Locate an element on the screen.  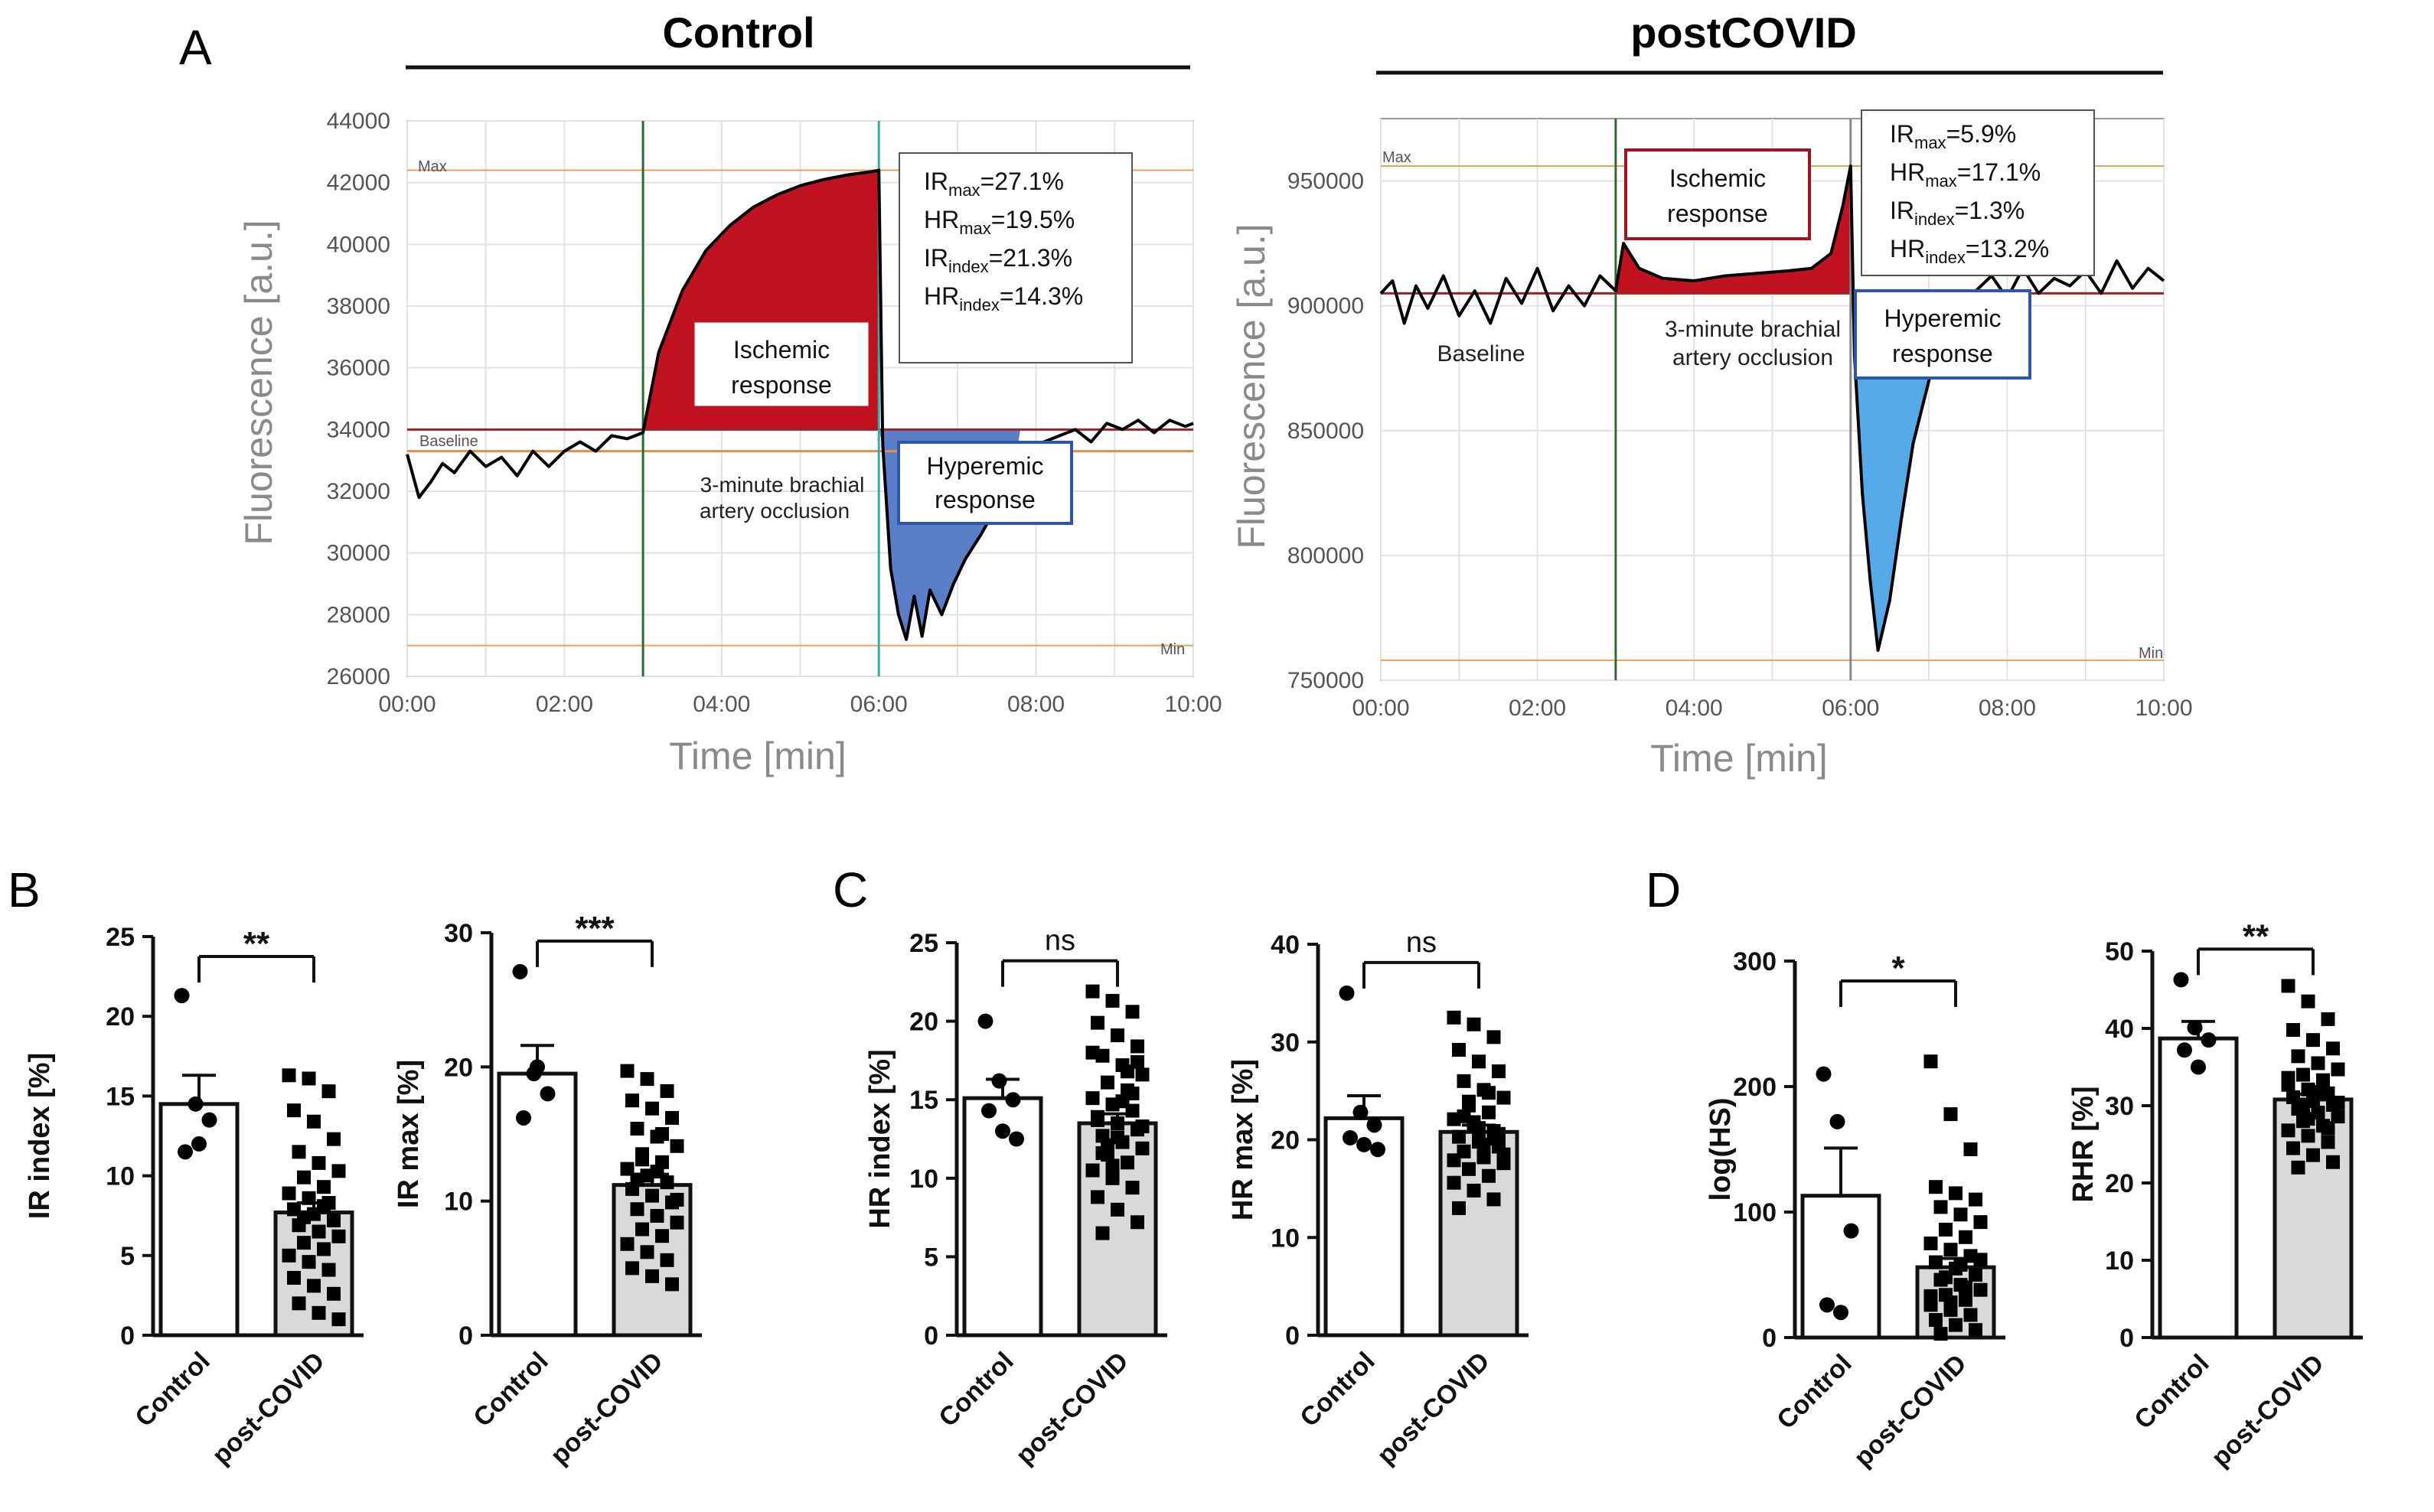
bar-control is located at coordinates (199, 1220).